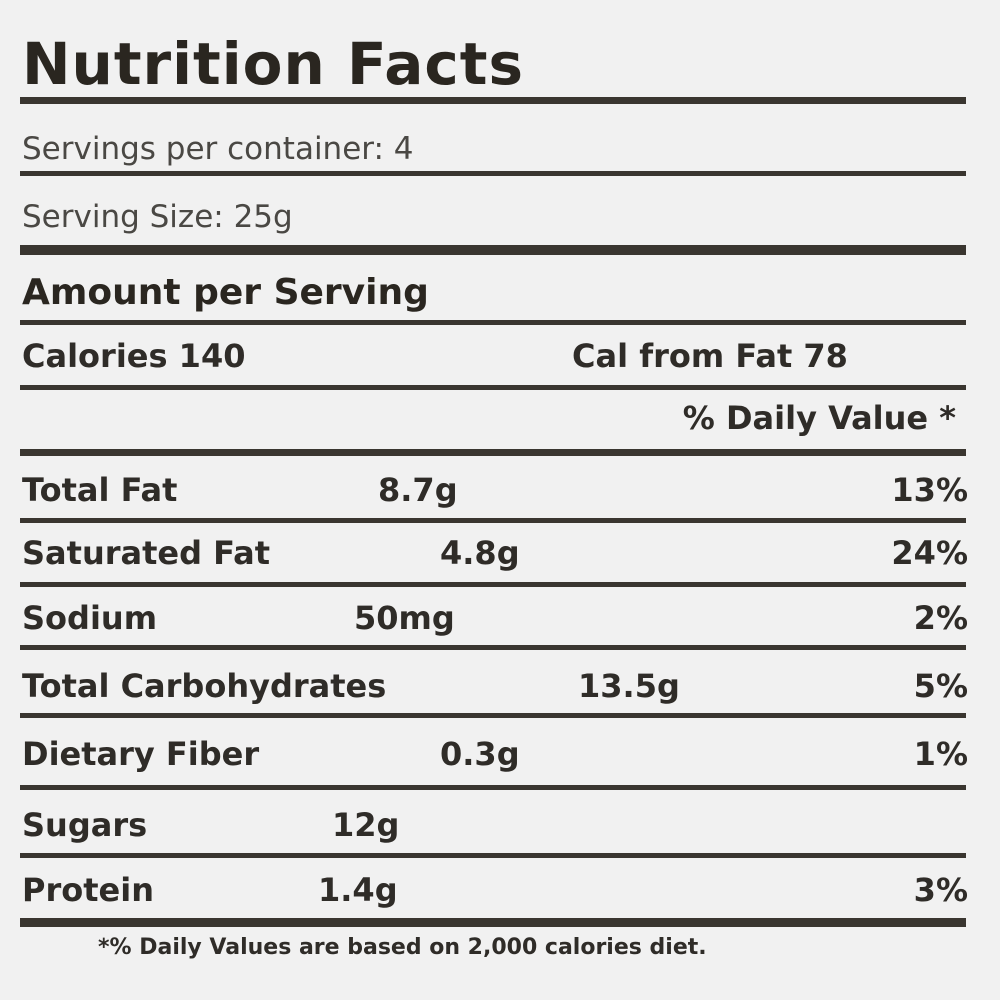  What do you see at coordinates (218, 149) in the screenshot?
I see `servings-per-container: Servings per container: 4` at bounding box center [218, 149].